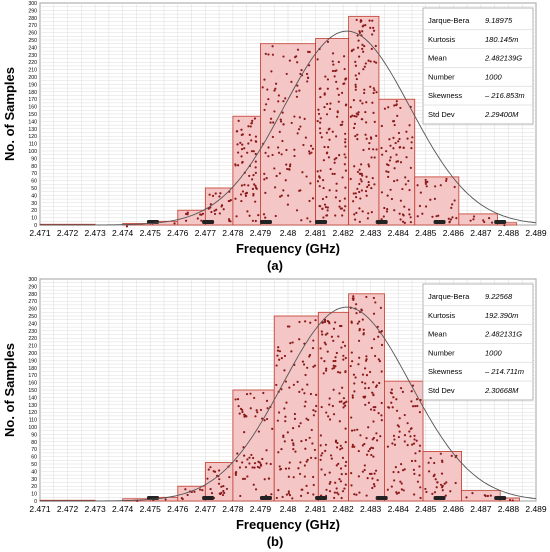  I want to click on x-tick-label: 2.483, so click(371, 233).